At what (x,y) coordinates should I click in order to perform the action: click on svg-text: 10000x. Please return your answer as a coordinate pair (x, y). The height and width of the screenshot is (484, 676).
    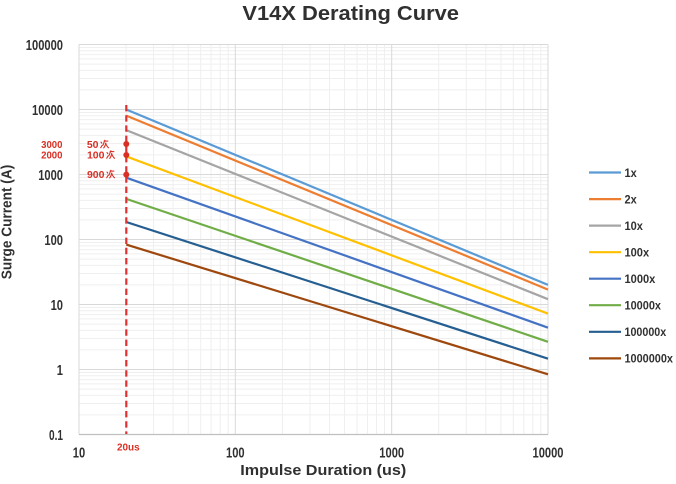
    Looking at the image, I should click on (643, 306).